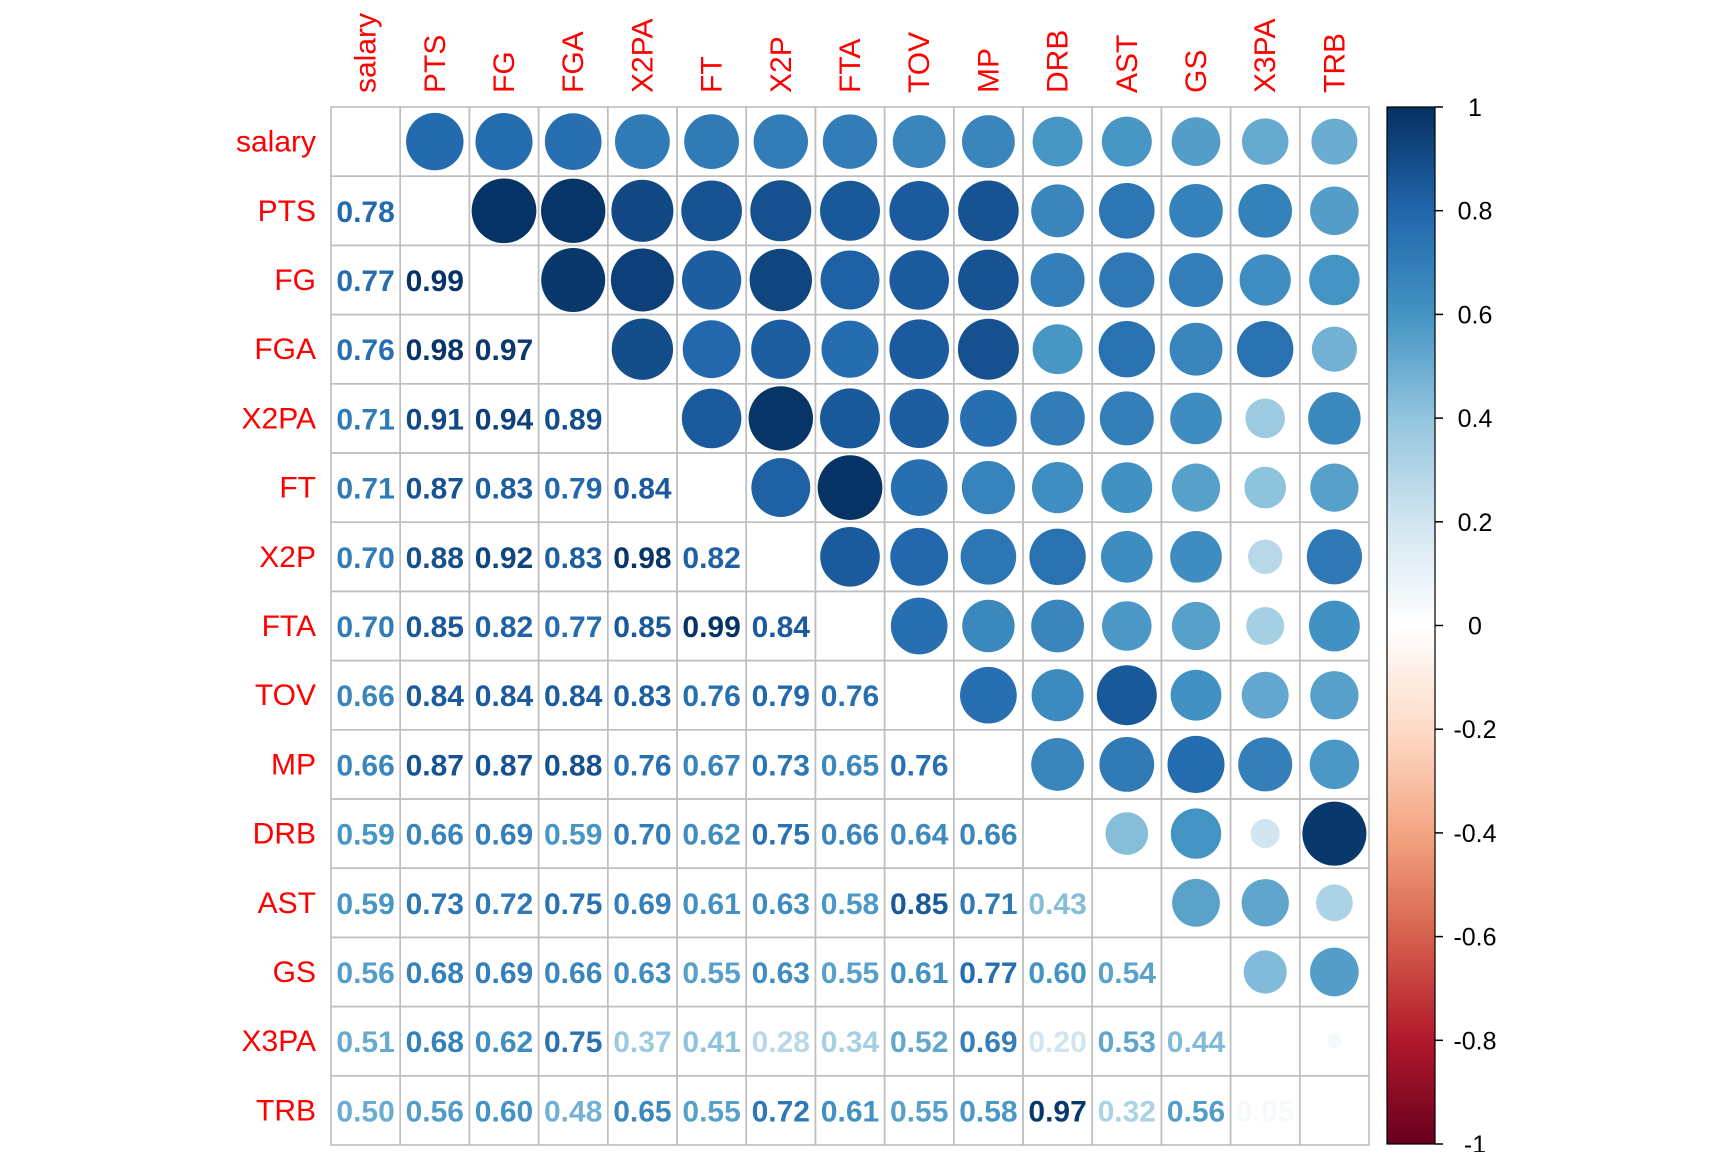 This screenshot has height=1157, width=1728. Describe the element at coordinates (295, 280) in the screenshot. I see `row-label: FG` at that location.